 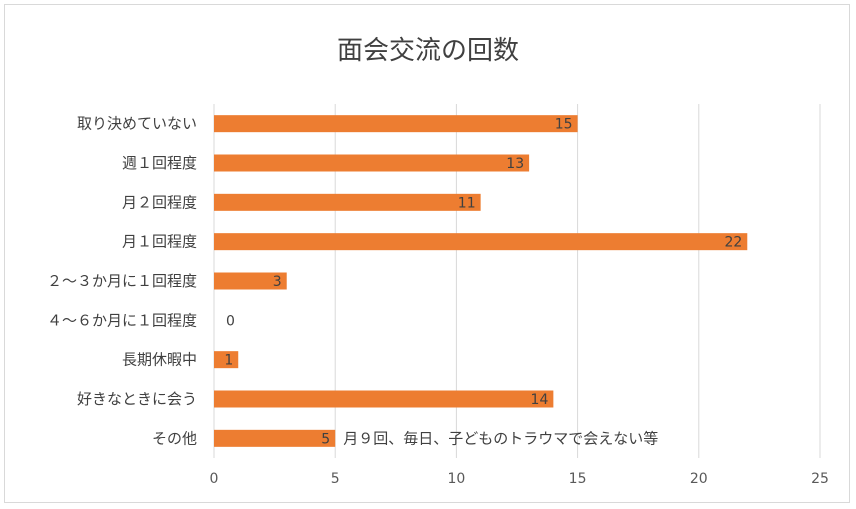 I want to click on category-label: 取り決めていない, so click(x=137, y=124).